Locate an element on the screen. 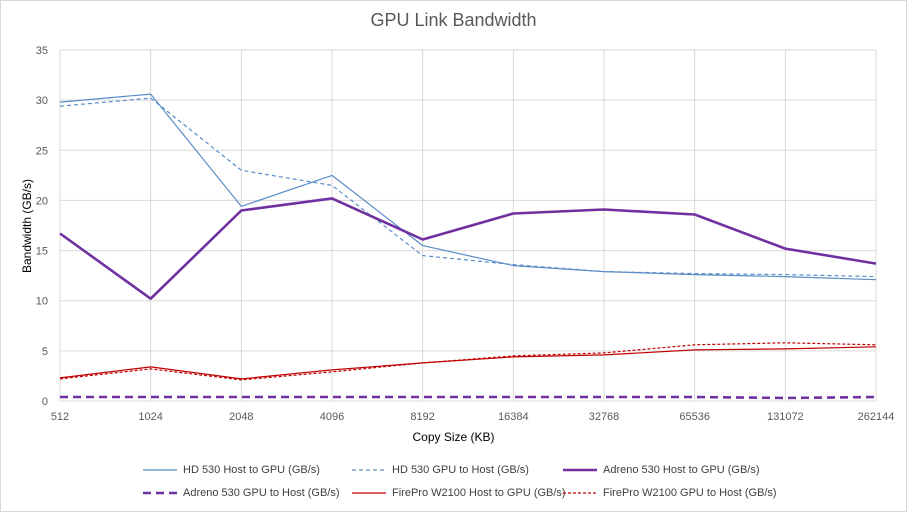  legend-item-hd530-gpu-to-host: HD 530 GPU to Host (GB/s) is located at coordinates (440, 470).